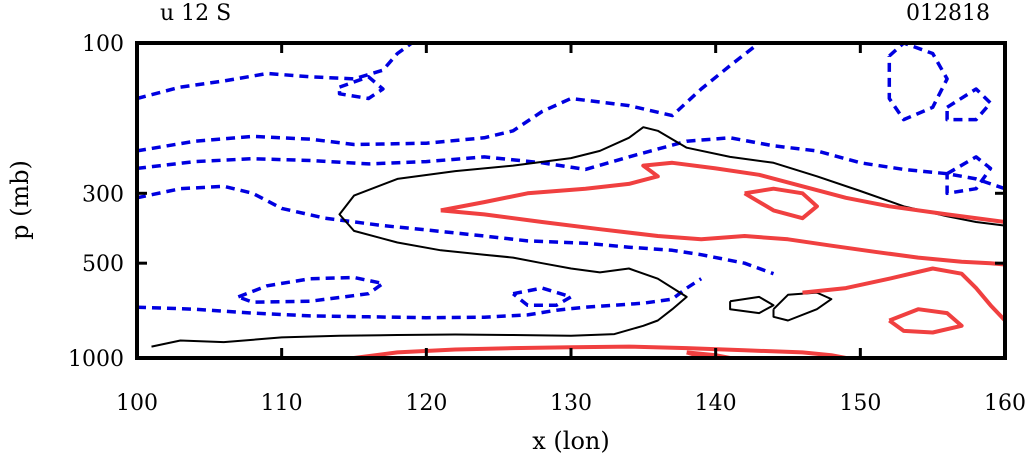  I want to click on x-tick-label: 100, so click(137, 403).